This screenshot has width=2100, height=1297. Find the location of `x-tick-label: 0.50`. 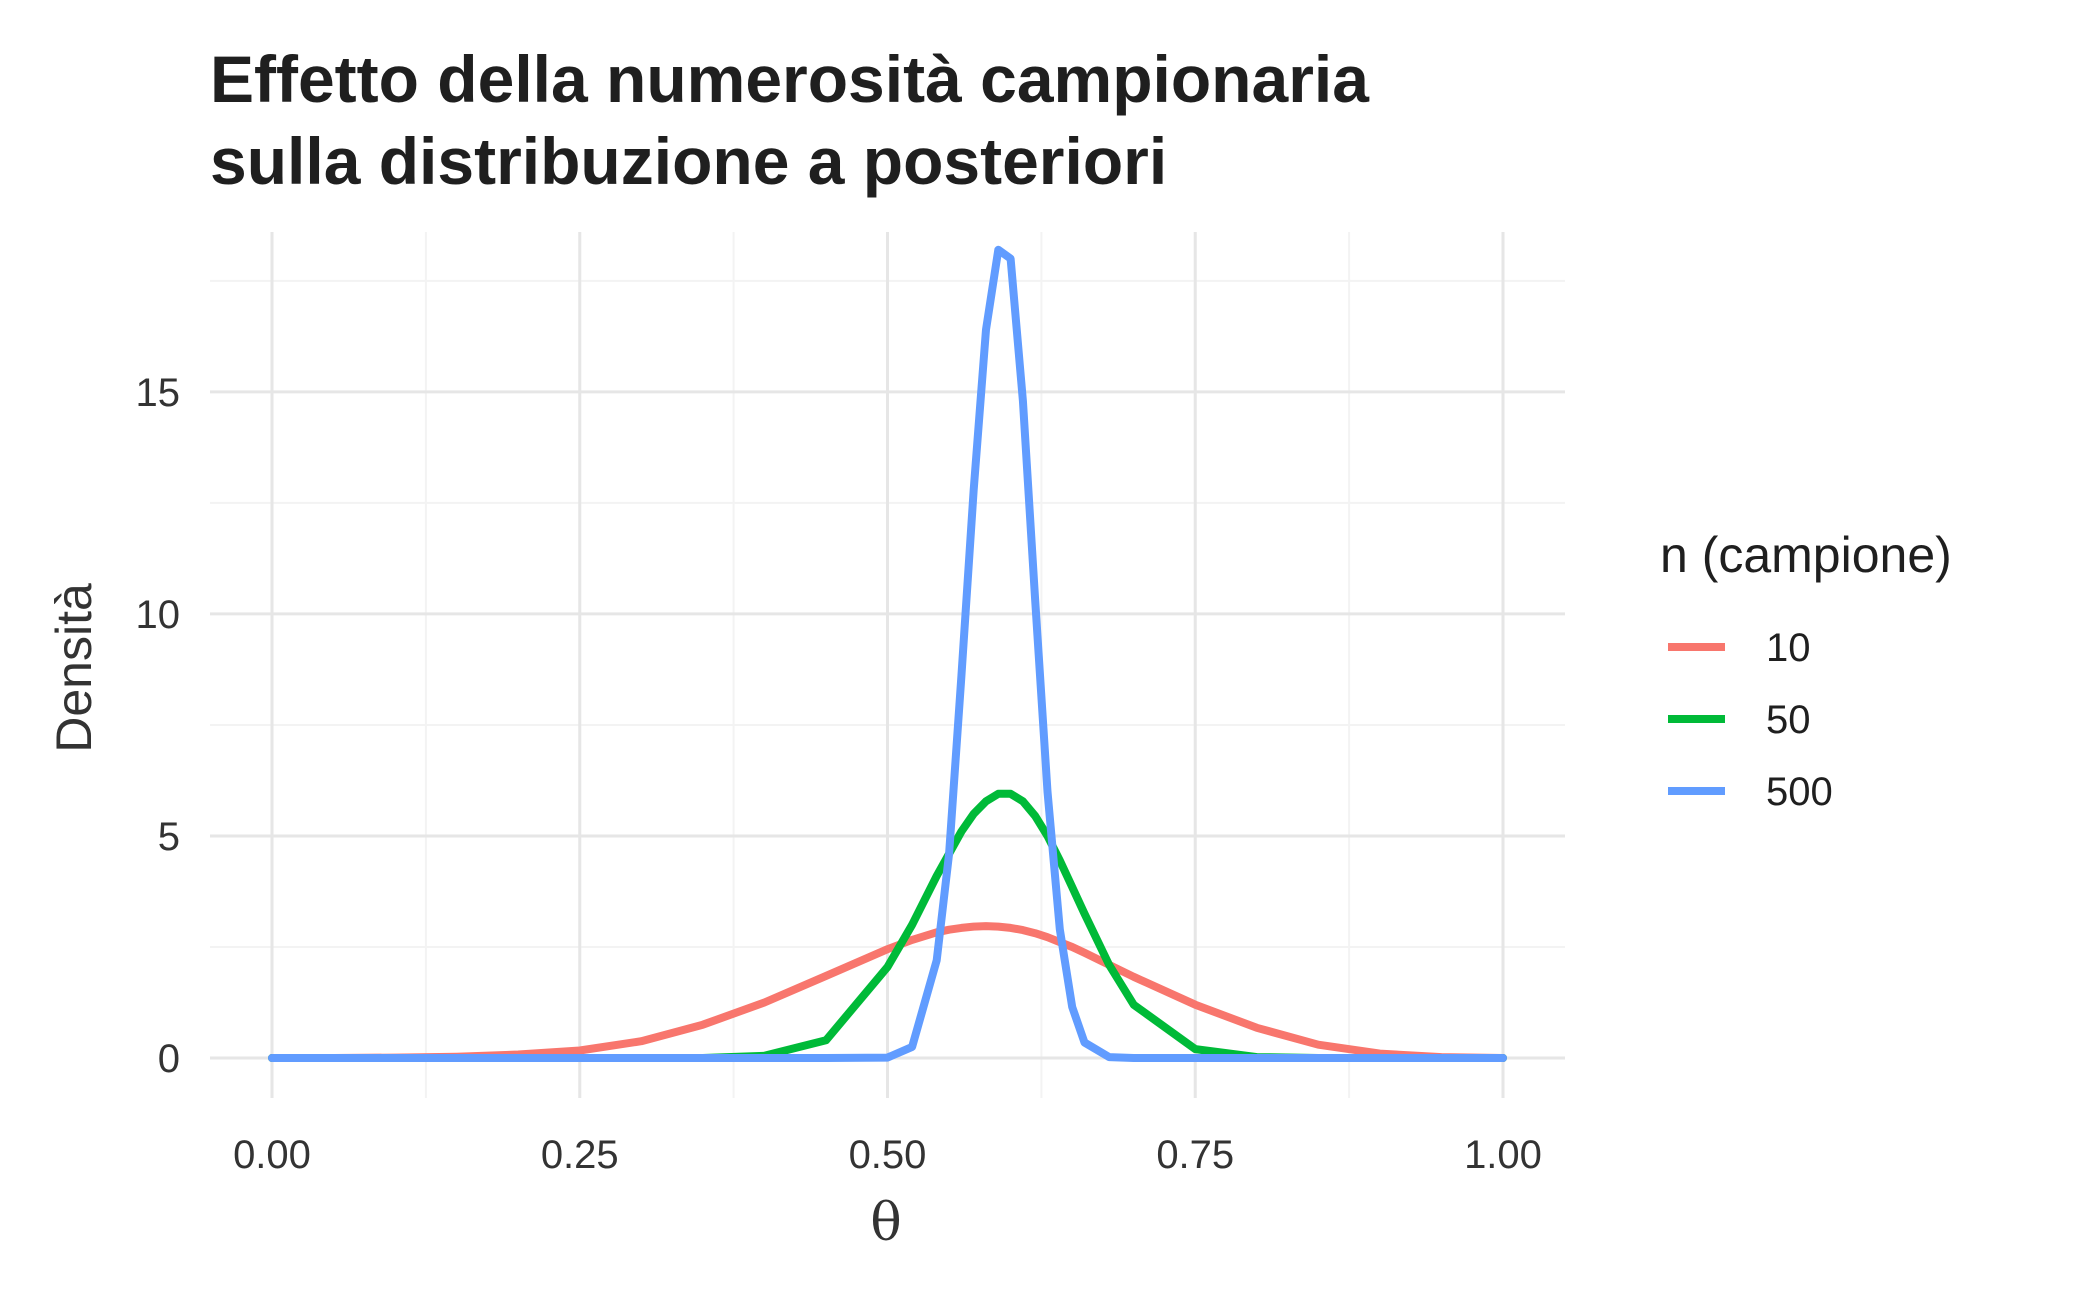

x-tick-label: 0.50 is located at coordinates (888, 1155).